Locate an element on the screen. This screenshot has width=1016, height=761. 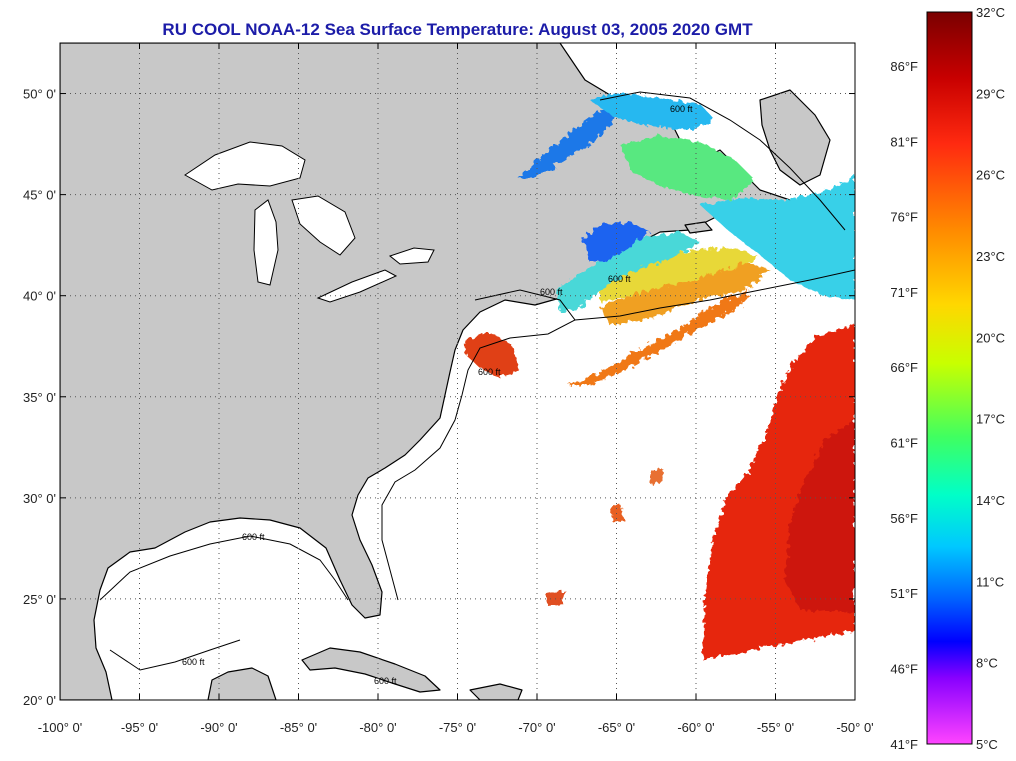
contour-label-4: 600 ft is located at coordinates (681, 109).